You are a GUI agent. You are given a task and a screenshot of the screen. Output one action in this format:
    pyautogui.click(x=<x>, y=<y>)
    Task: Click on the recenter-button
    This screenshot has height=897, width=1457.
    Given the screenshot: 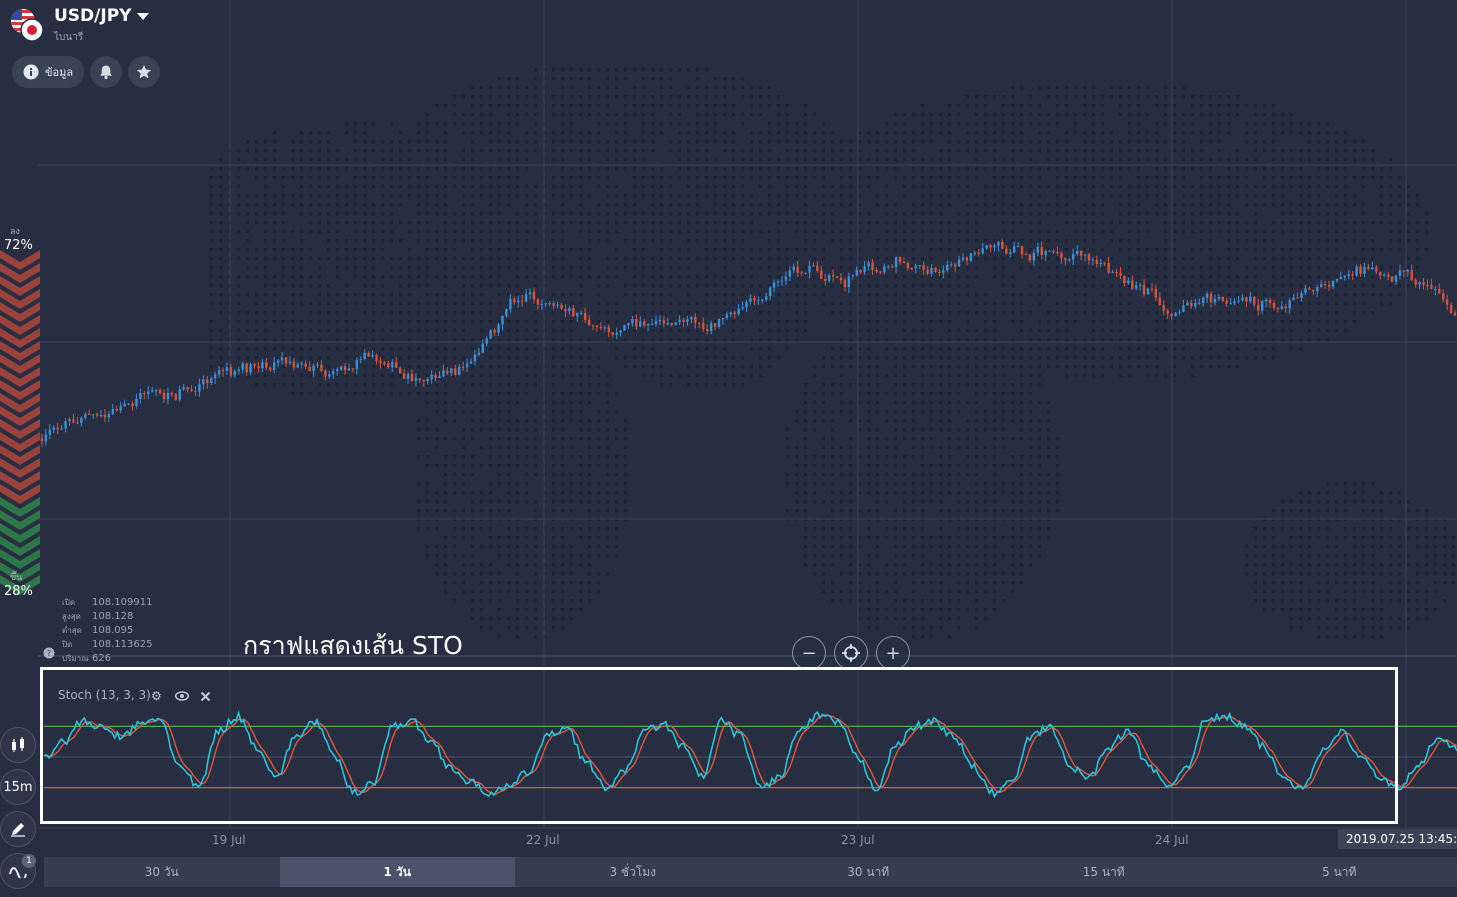 What is the action you would take?
    pyautogui.click(x=851, y=653)
    